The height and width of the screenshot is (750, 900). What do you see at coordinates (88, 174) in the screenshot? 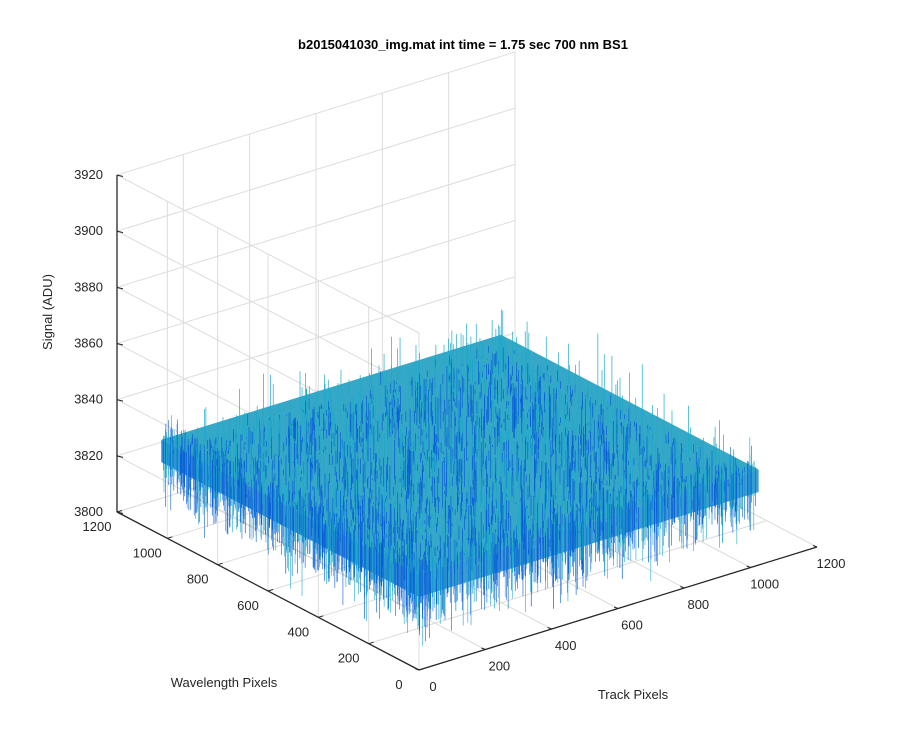
I see `z-tick-label: 3920` at bounding box center [88, 174].